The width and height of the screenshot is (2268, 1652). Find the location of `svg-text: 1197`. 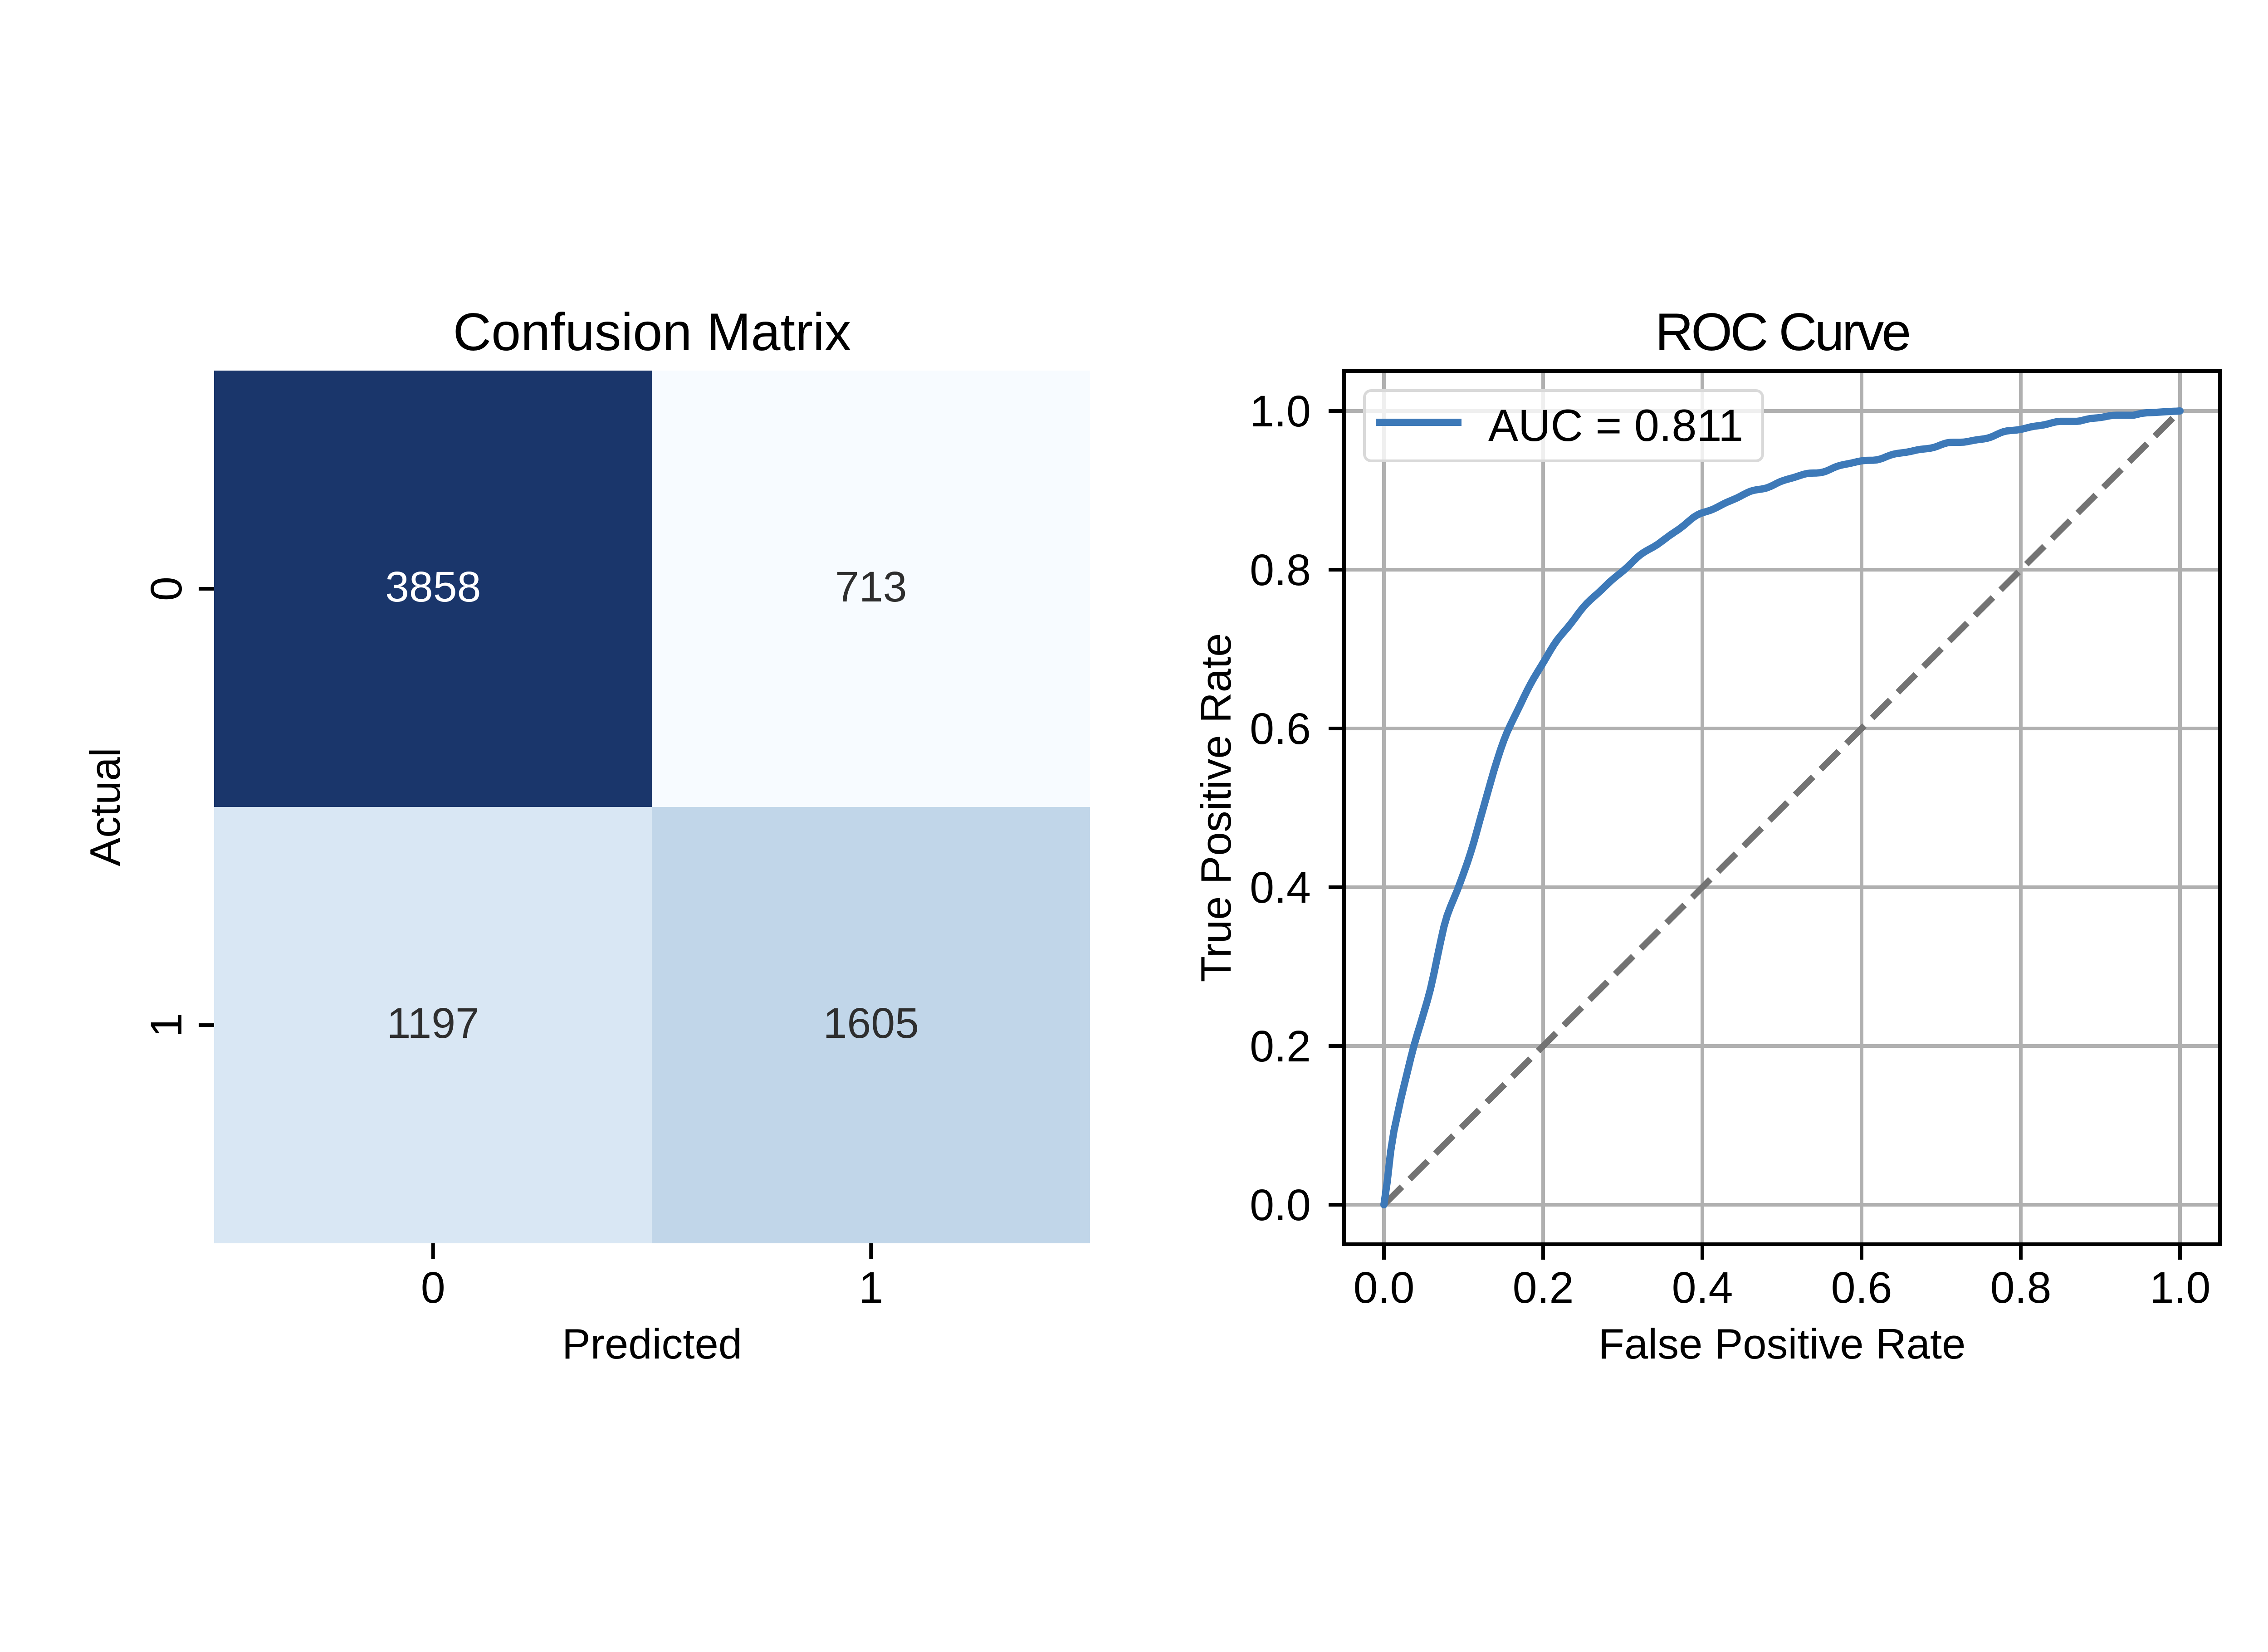

svg-text: 1197 is located at coordinates (433, 1023).